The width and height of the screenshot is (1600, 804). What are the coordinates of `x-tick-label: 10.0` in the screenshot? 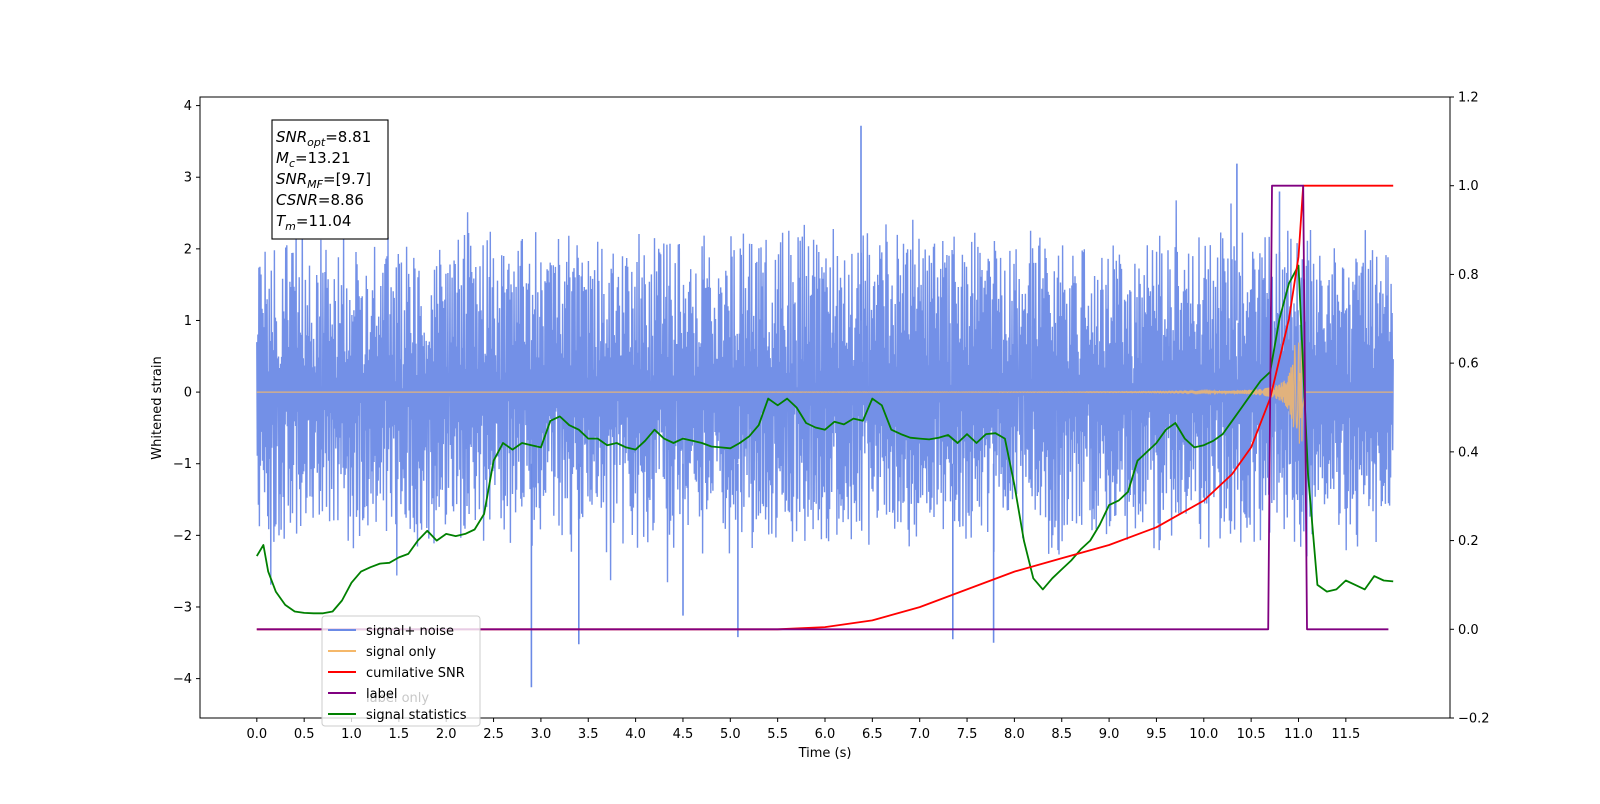 It's located at (1203, 734).